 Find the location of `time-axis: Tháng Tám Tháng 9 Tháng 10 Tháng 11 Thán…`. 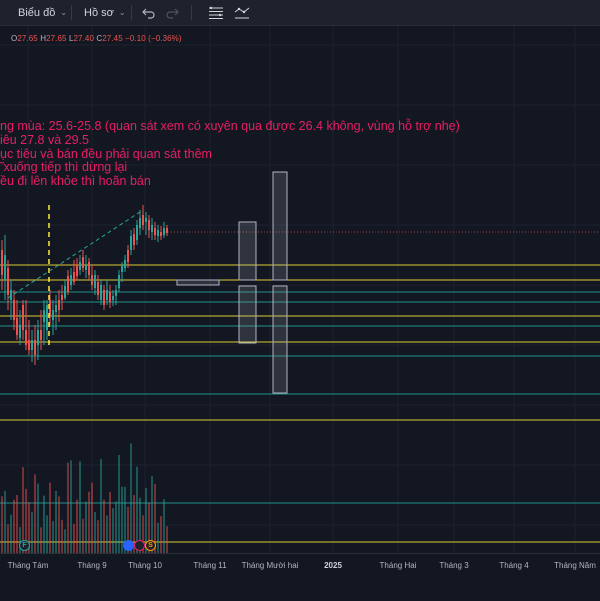

time-axis: Tháng Tám Tháng 9 Tháng 10 Tháng 11 Thán… is located at coordinates (300, 577).